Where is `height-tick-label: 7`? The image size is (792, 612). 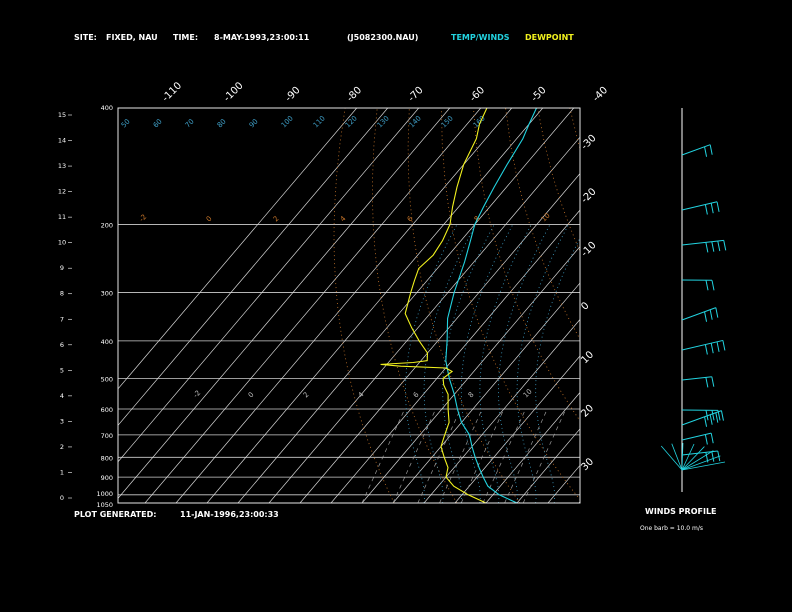 height-tick-label: 7 is located at coordinates (62, 319).